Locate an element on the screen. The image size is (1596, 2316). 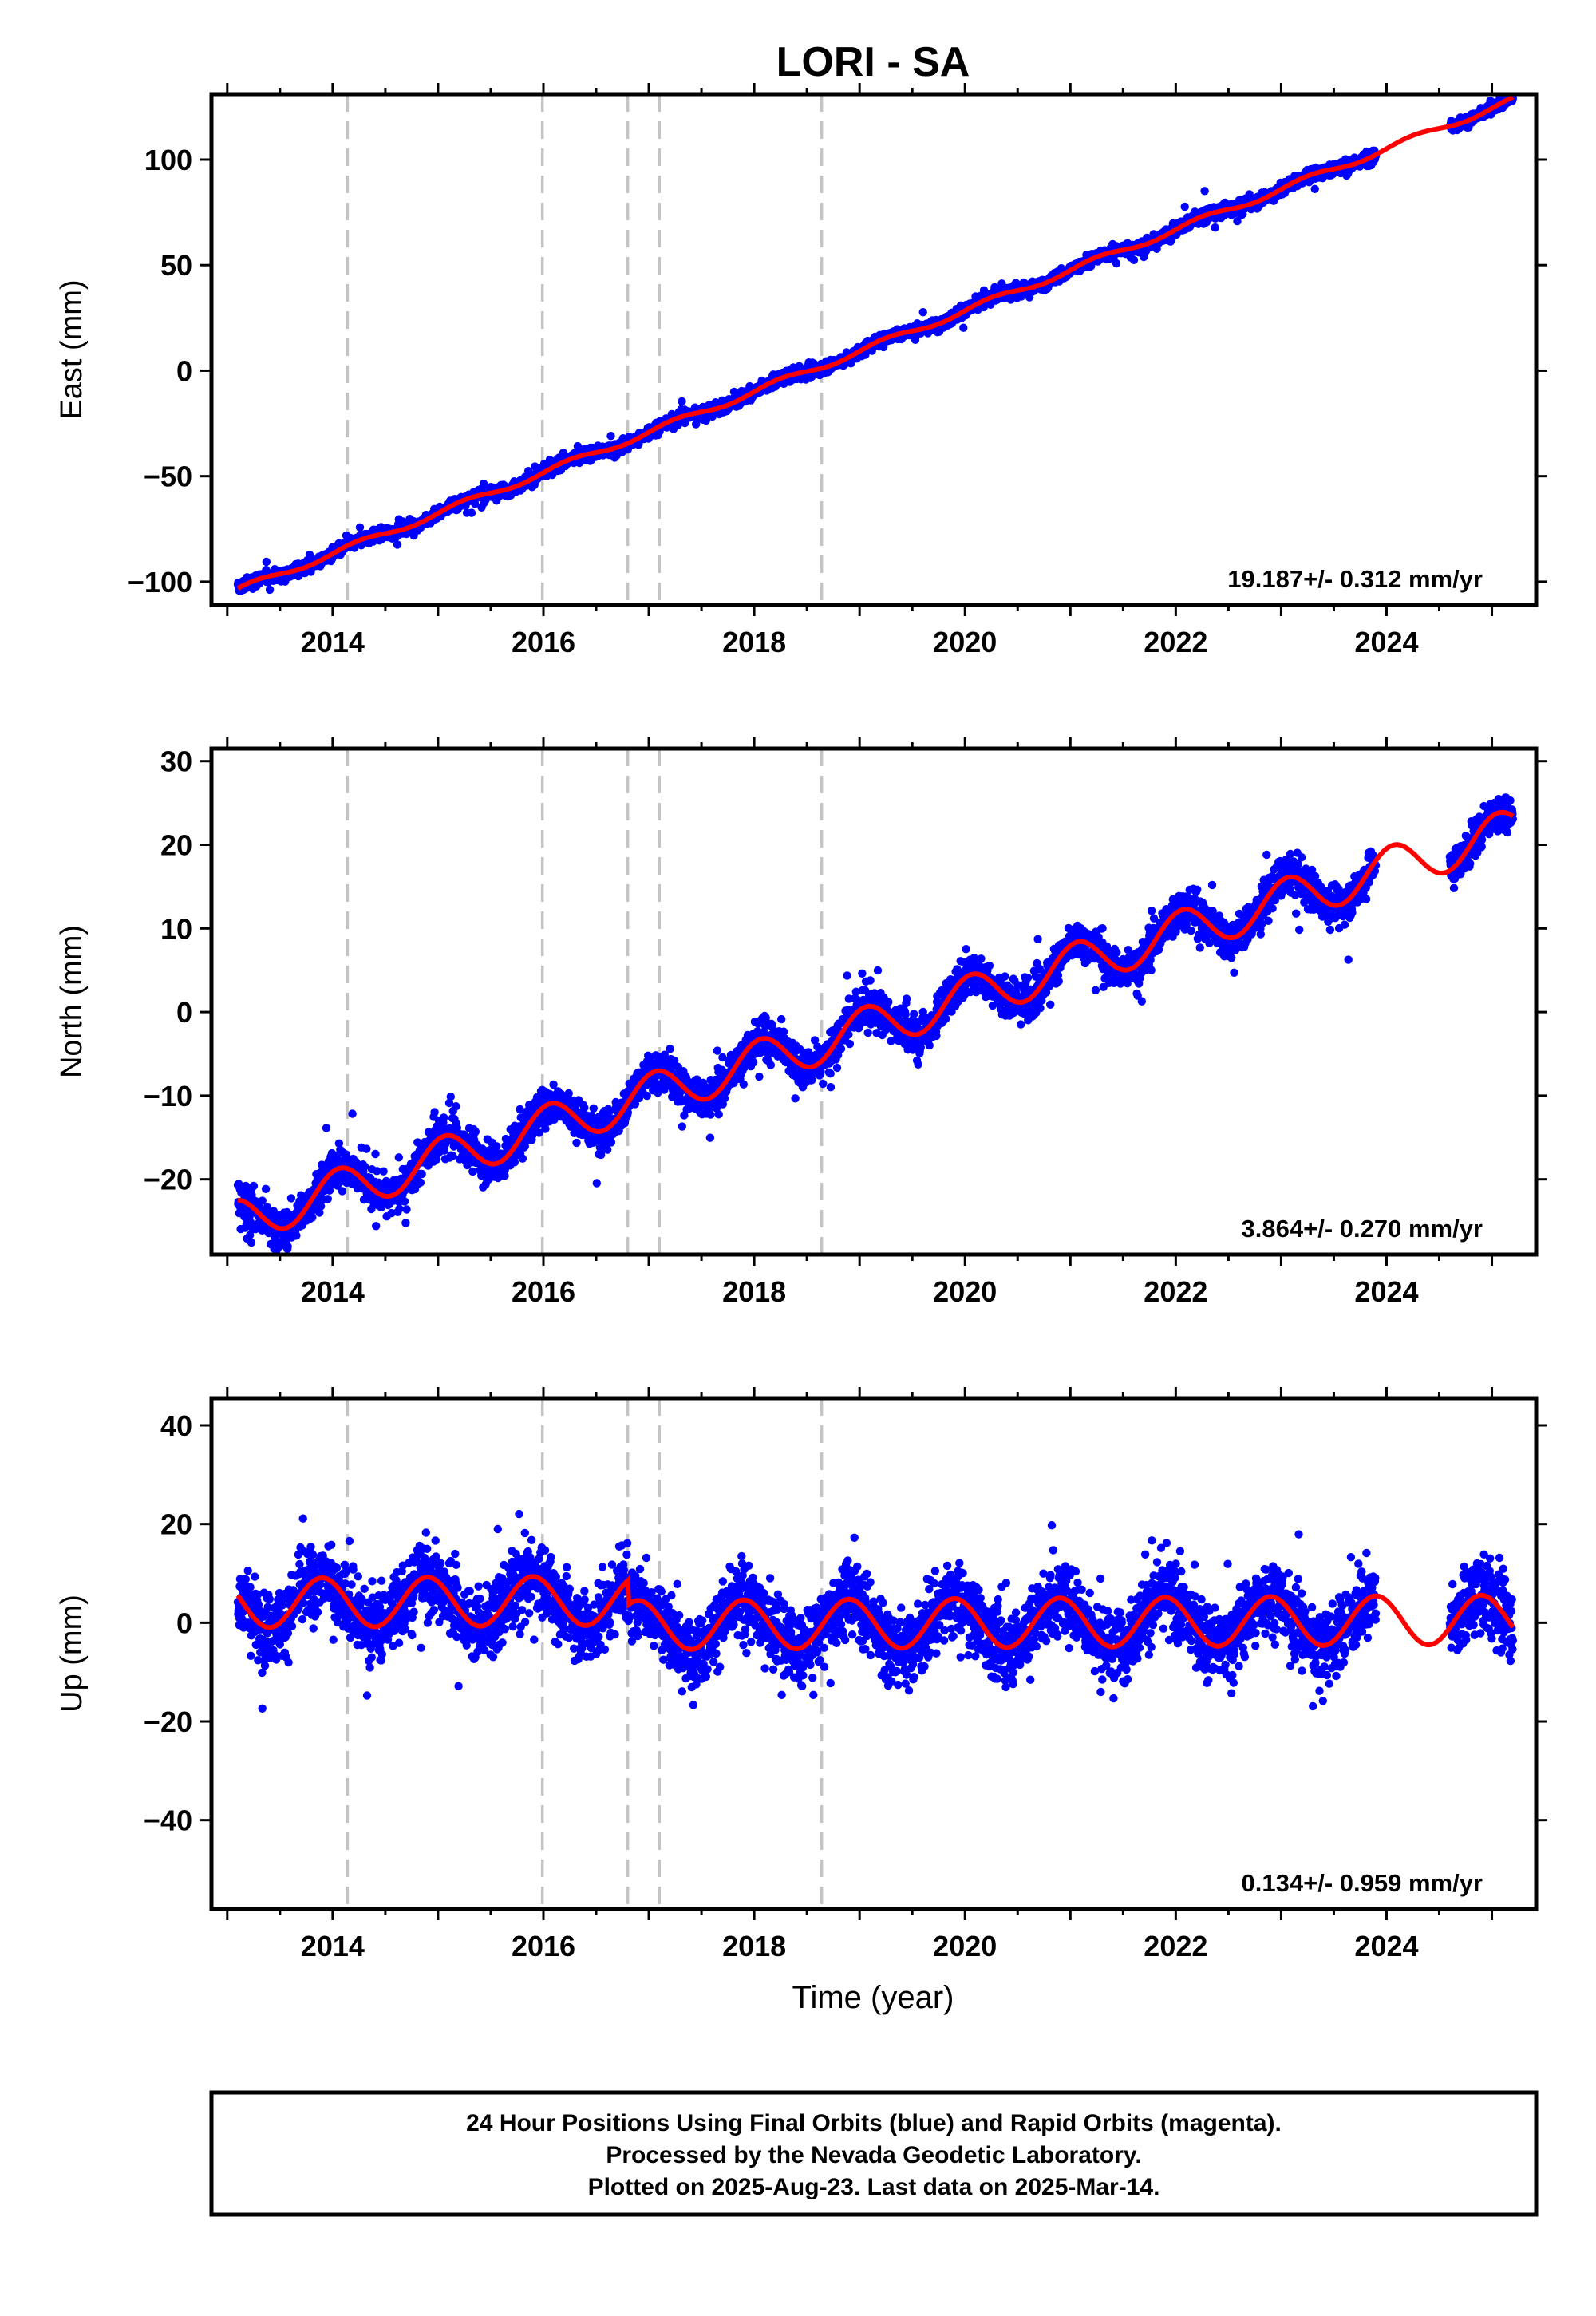
panel-east-xtick-label-3: 2020 is located at coordinates (965, 642).